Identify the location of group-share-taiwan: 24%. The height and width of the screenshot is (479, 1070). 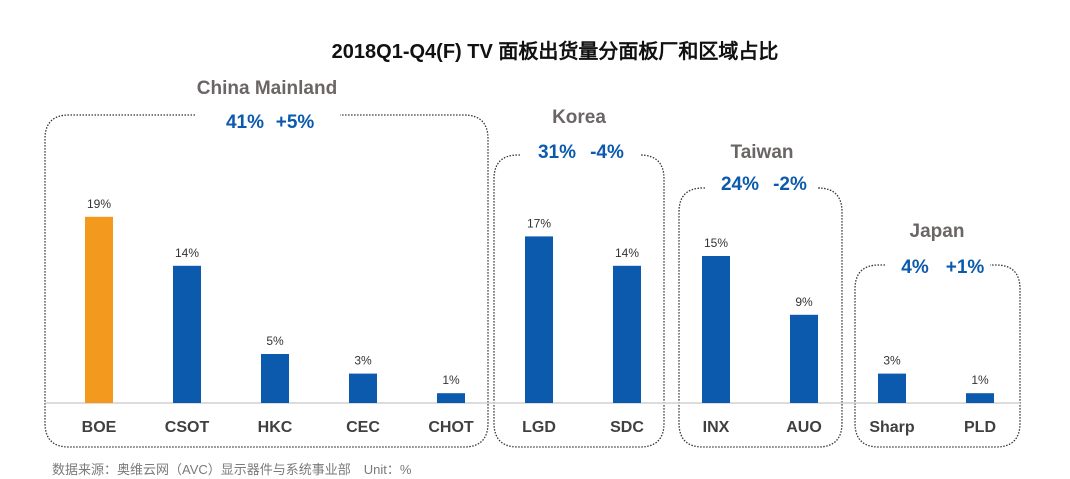
(740, 184).